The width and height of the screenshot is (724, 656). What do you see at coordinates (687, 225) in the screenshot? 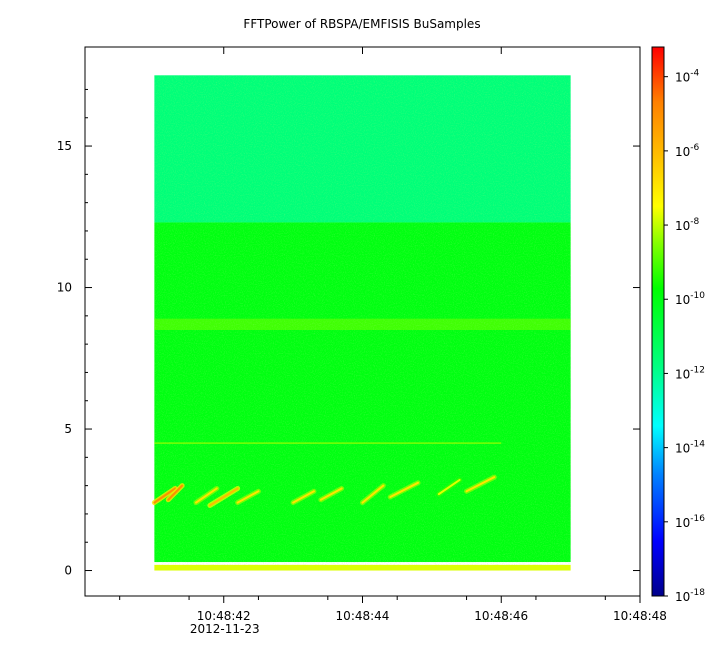
I see `colorbar-tick-label: 10⁻⁸` at bounding box center [687, 225].